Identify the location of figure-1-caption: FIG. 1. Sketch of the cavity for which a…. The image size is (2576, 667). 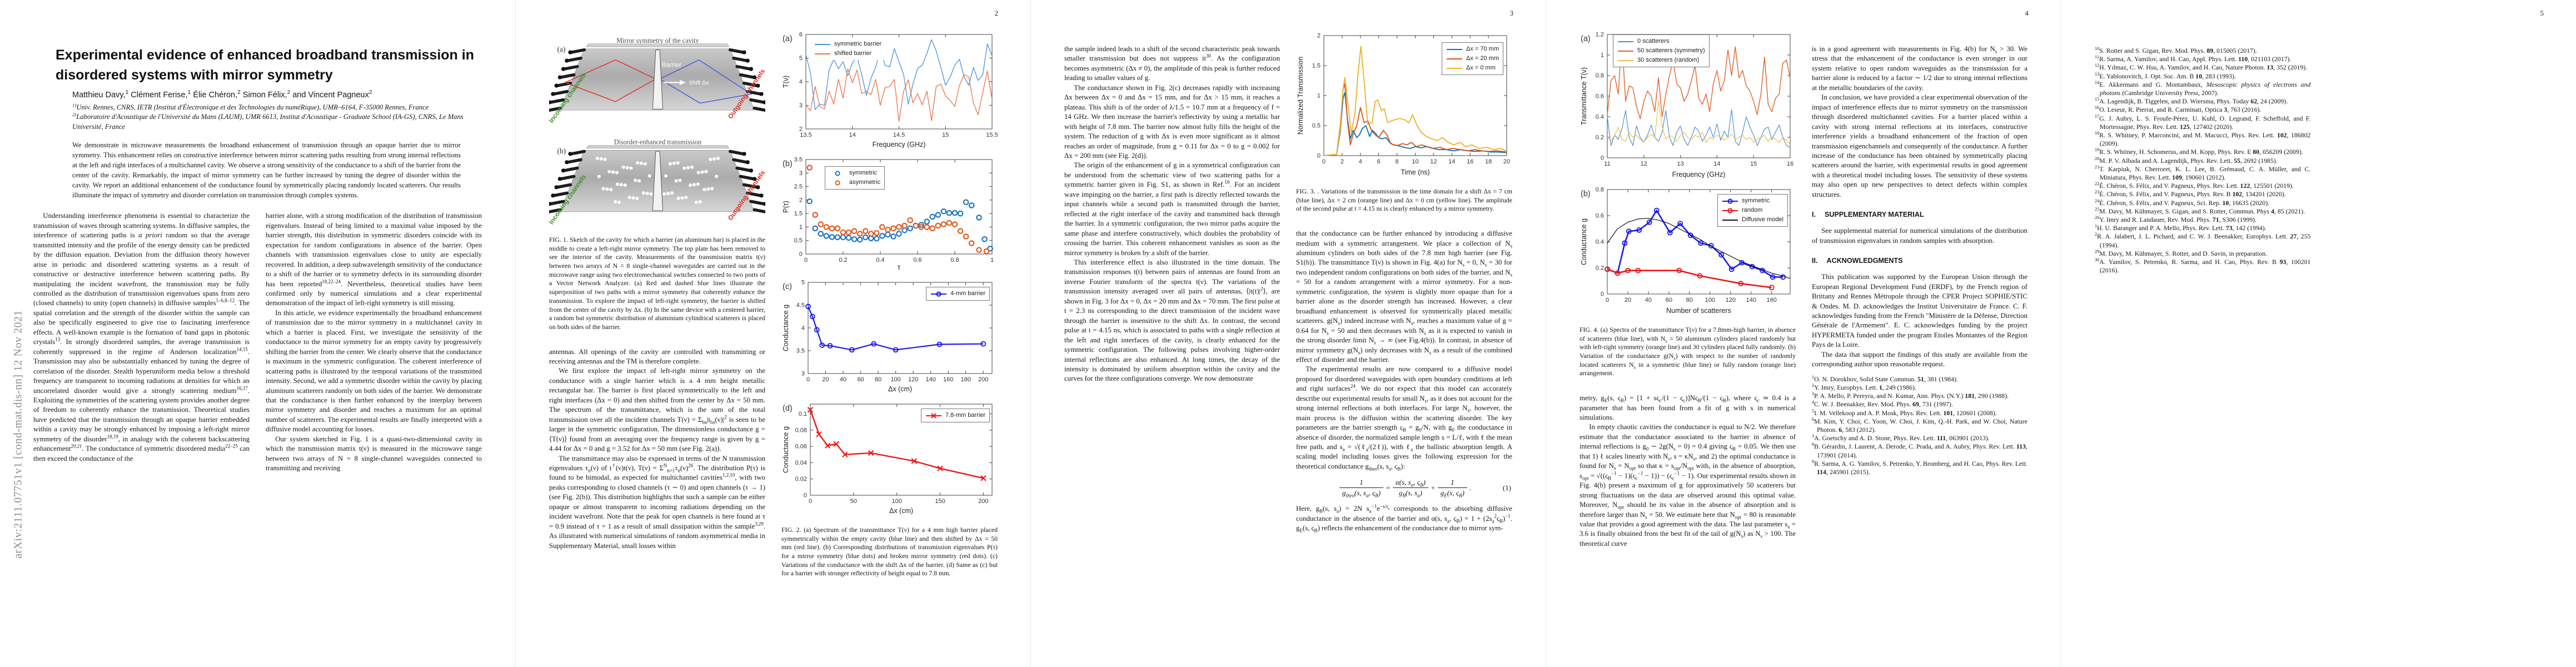
(657, 283).